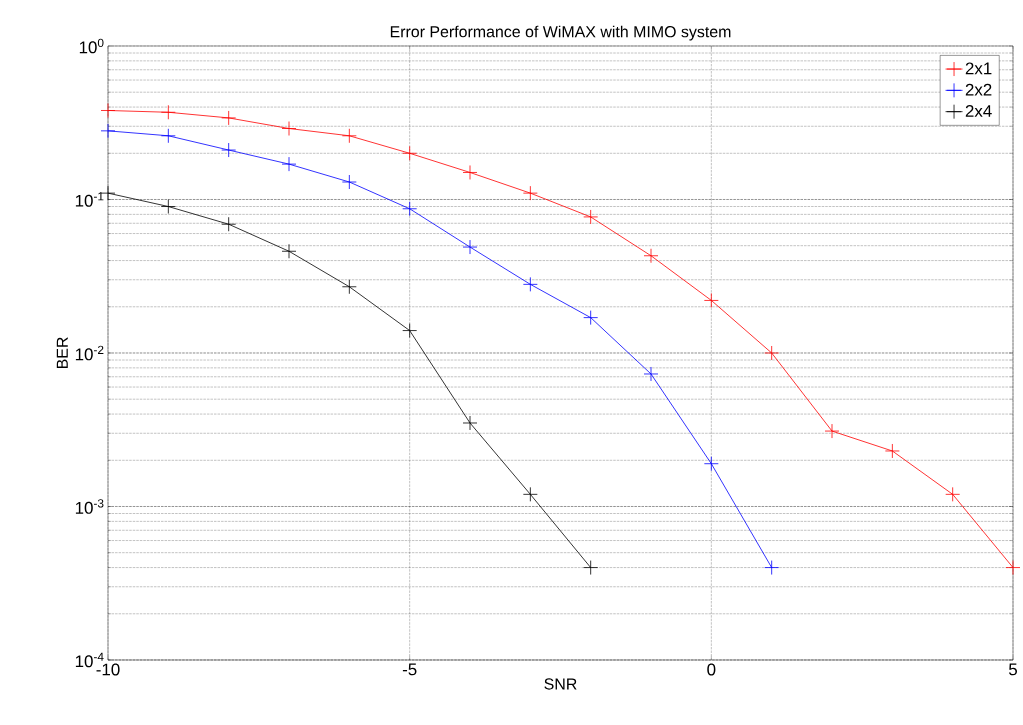 The width and height of the screenshot is (1023, 725). Describe the element at coordinates (978, 89) in the screenshot. I see `legend-label: 2x2` at that location.